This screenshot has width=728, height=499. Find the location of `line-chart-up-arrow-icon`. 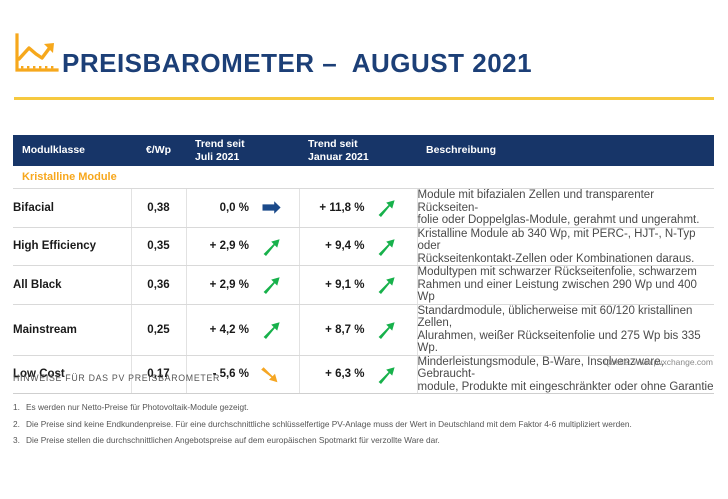

line-chart-up-arrow-icon is located at coordinates (37, 54).